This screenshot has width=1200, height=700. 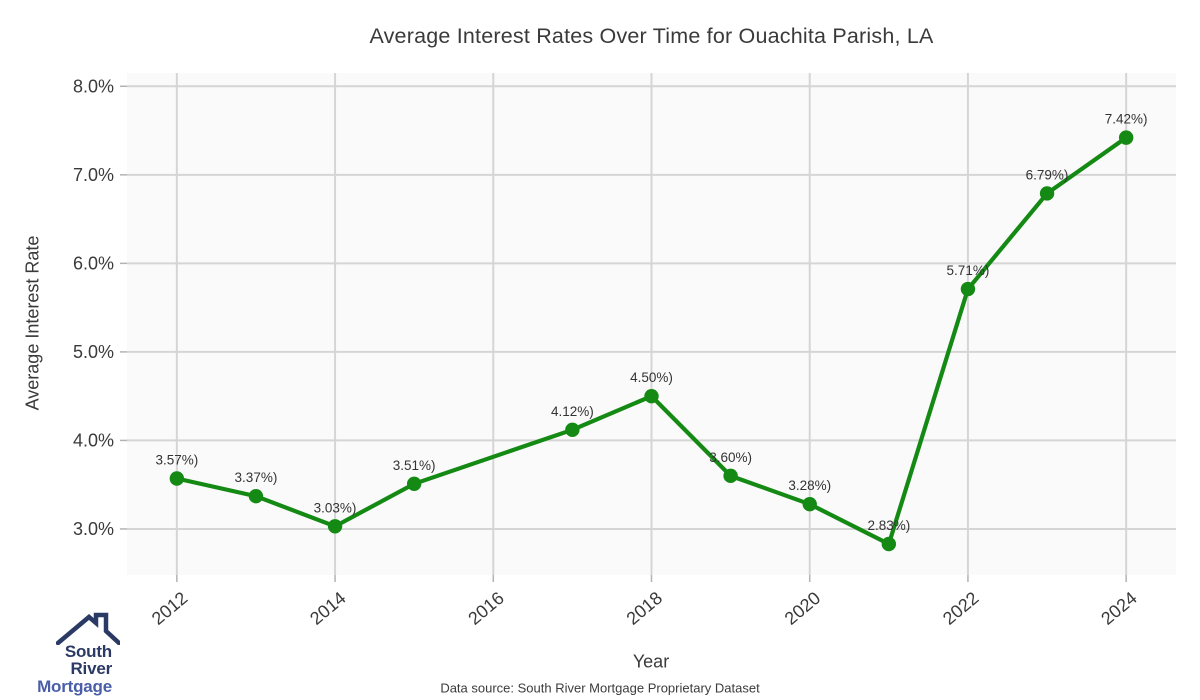 What do you see at coordinates (335, 507) in the screenshot?
I see `data-point-label: 3.03%)` at bounding box center [335, 507].